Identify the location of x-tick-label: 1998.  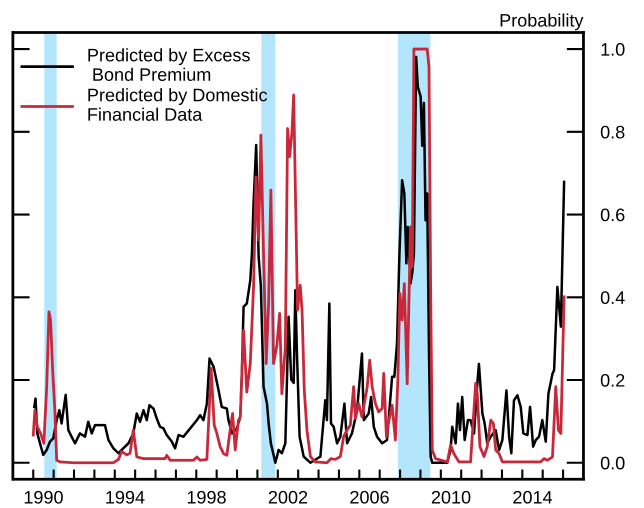
(207, 497).